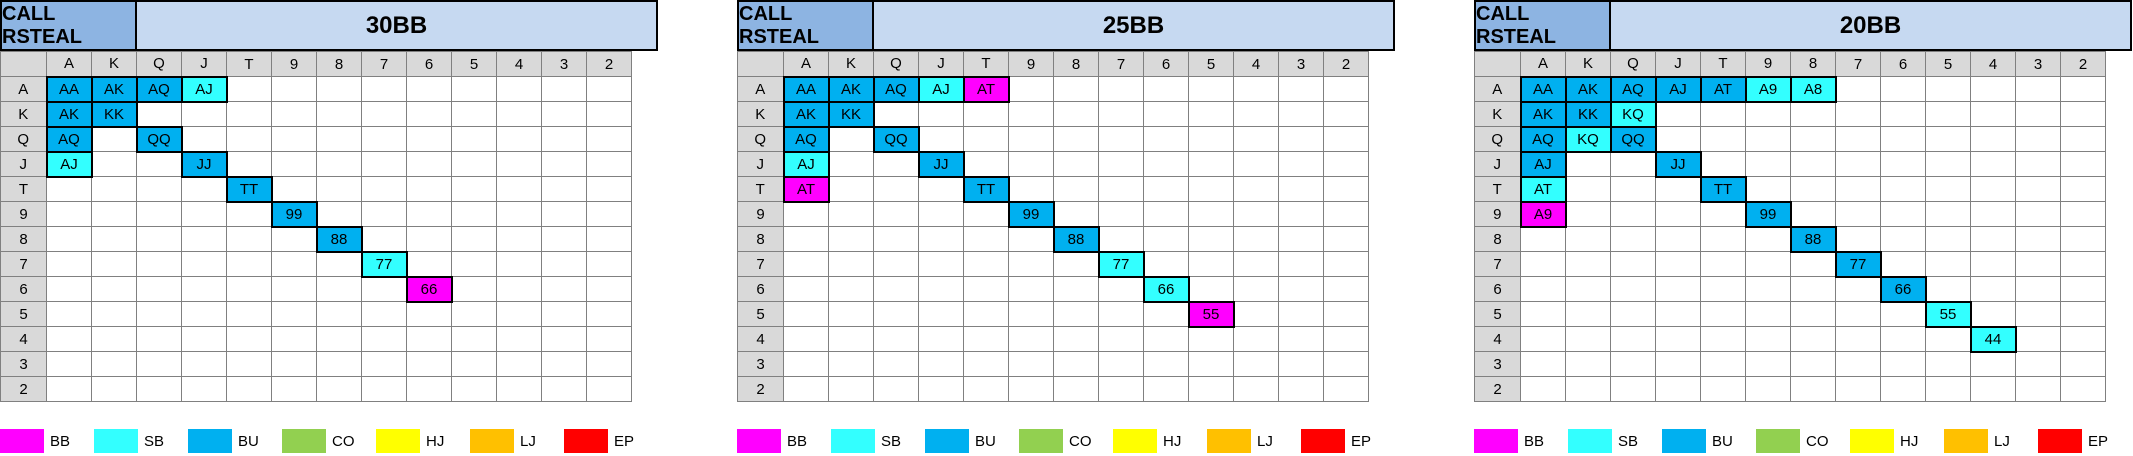  I want to click on hand-cell: AQ, so click(159, 89).